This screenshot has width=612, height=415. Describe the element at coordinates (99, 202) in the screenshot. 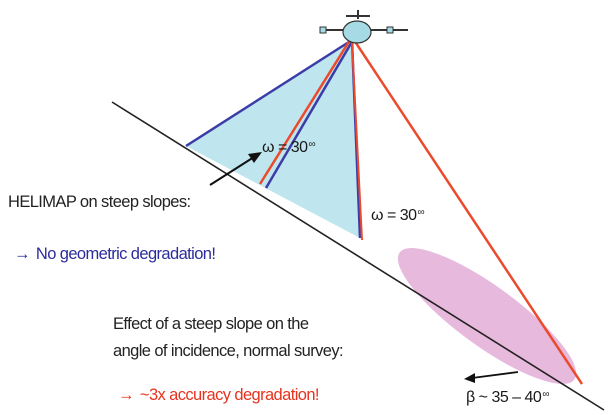

I see `helimap-caption: HELIMAP on steep slopes:` at that location.